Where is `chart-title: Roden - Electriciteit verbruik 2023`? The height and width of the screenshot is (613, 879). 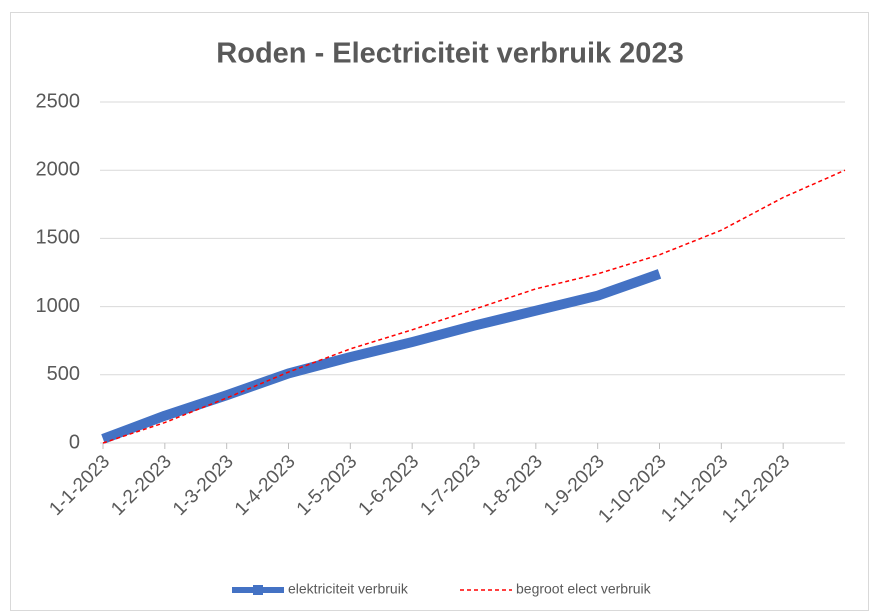
chart-title: Roden - Electriciteit verbruik 2023 is located at coordinates (449, 54).